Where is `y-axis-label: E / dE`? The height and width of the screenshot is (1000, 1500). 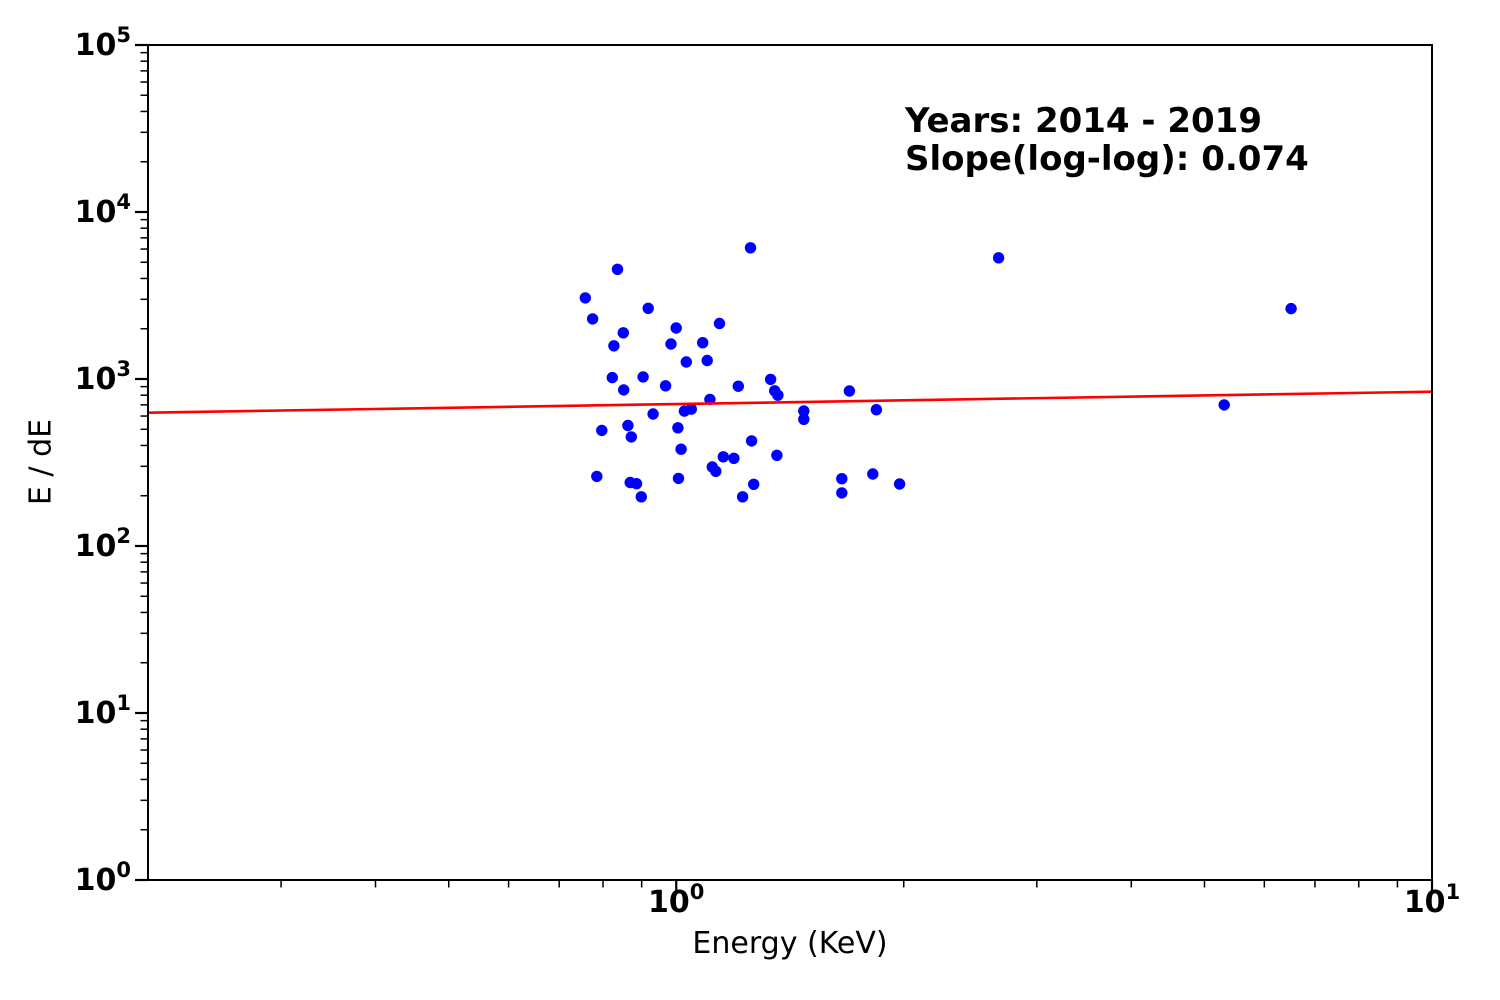 y-axis-label: E / dE is located at coordinates (41, 462).